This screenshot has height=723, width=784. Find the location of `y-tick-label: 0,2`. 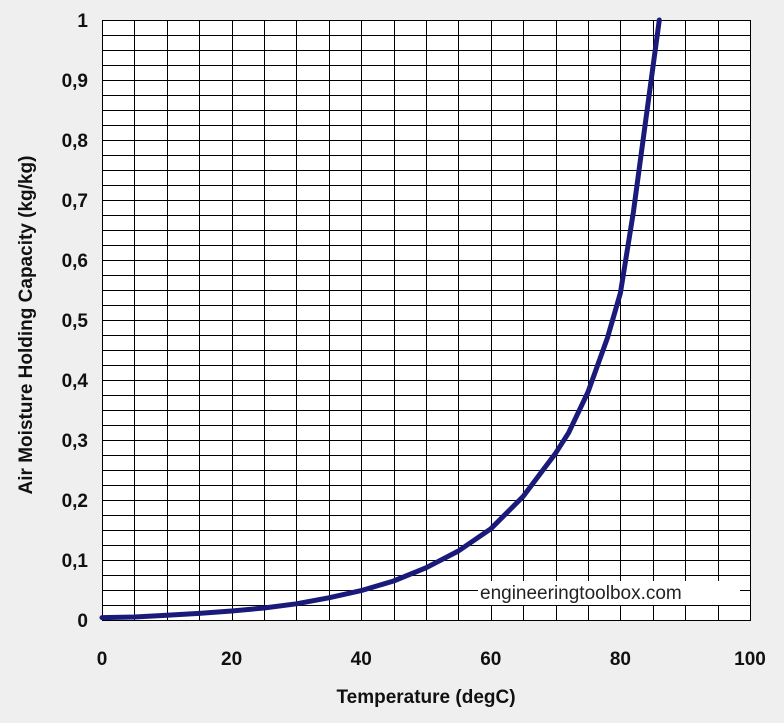

y-tick-label: 0,2 is located at coordinates (75, 501).